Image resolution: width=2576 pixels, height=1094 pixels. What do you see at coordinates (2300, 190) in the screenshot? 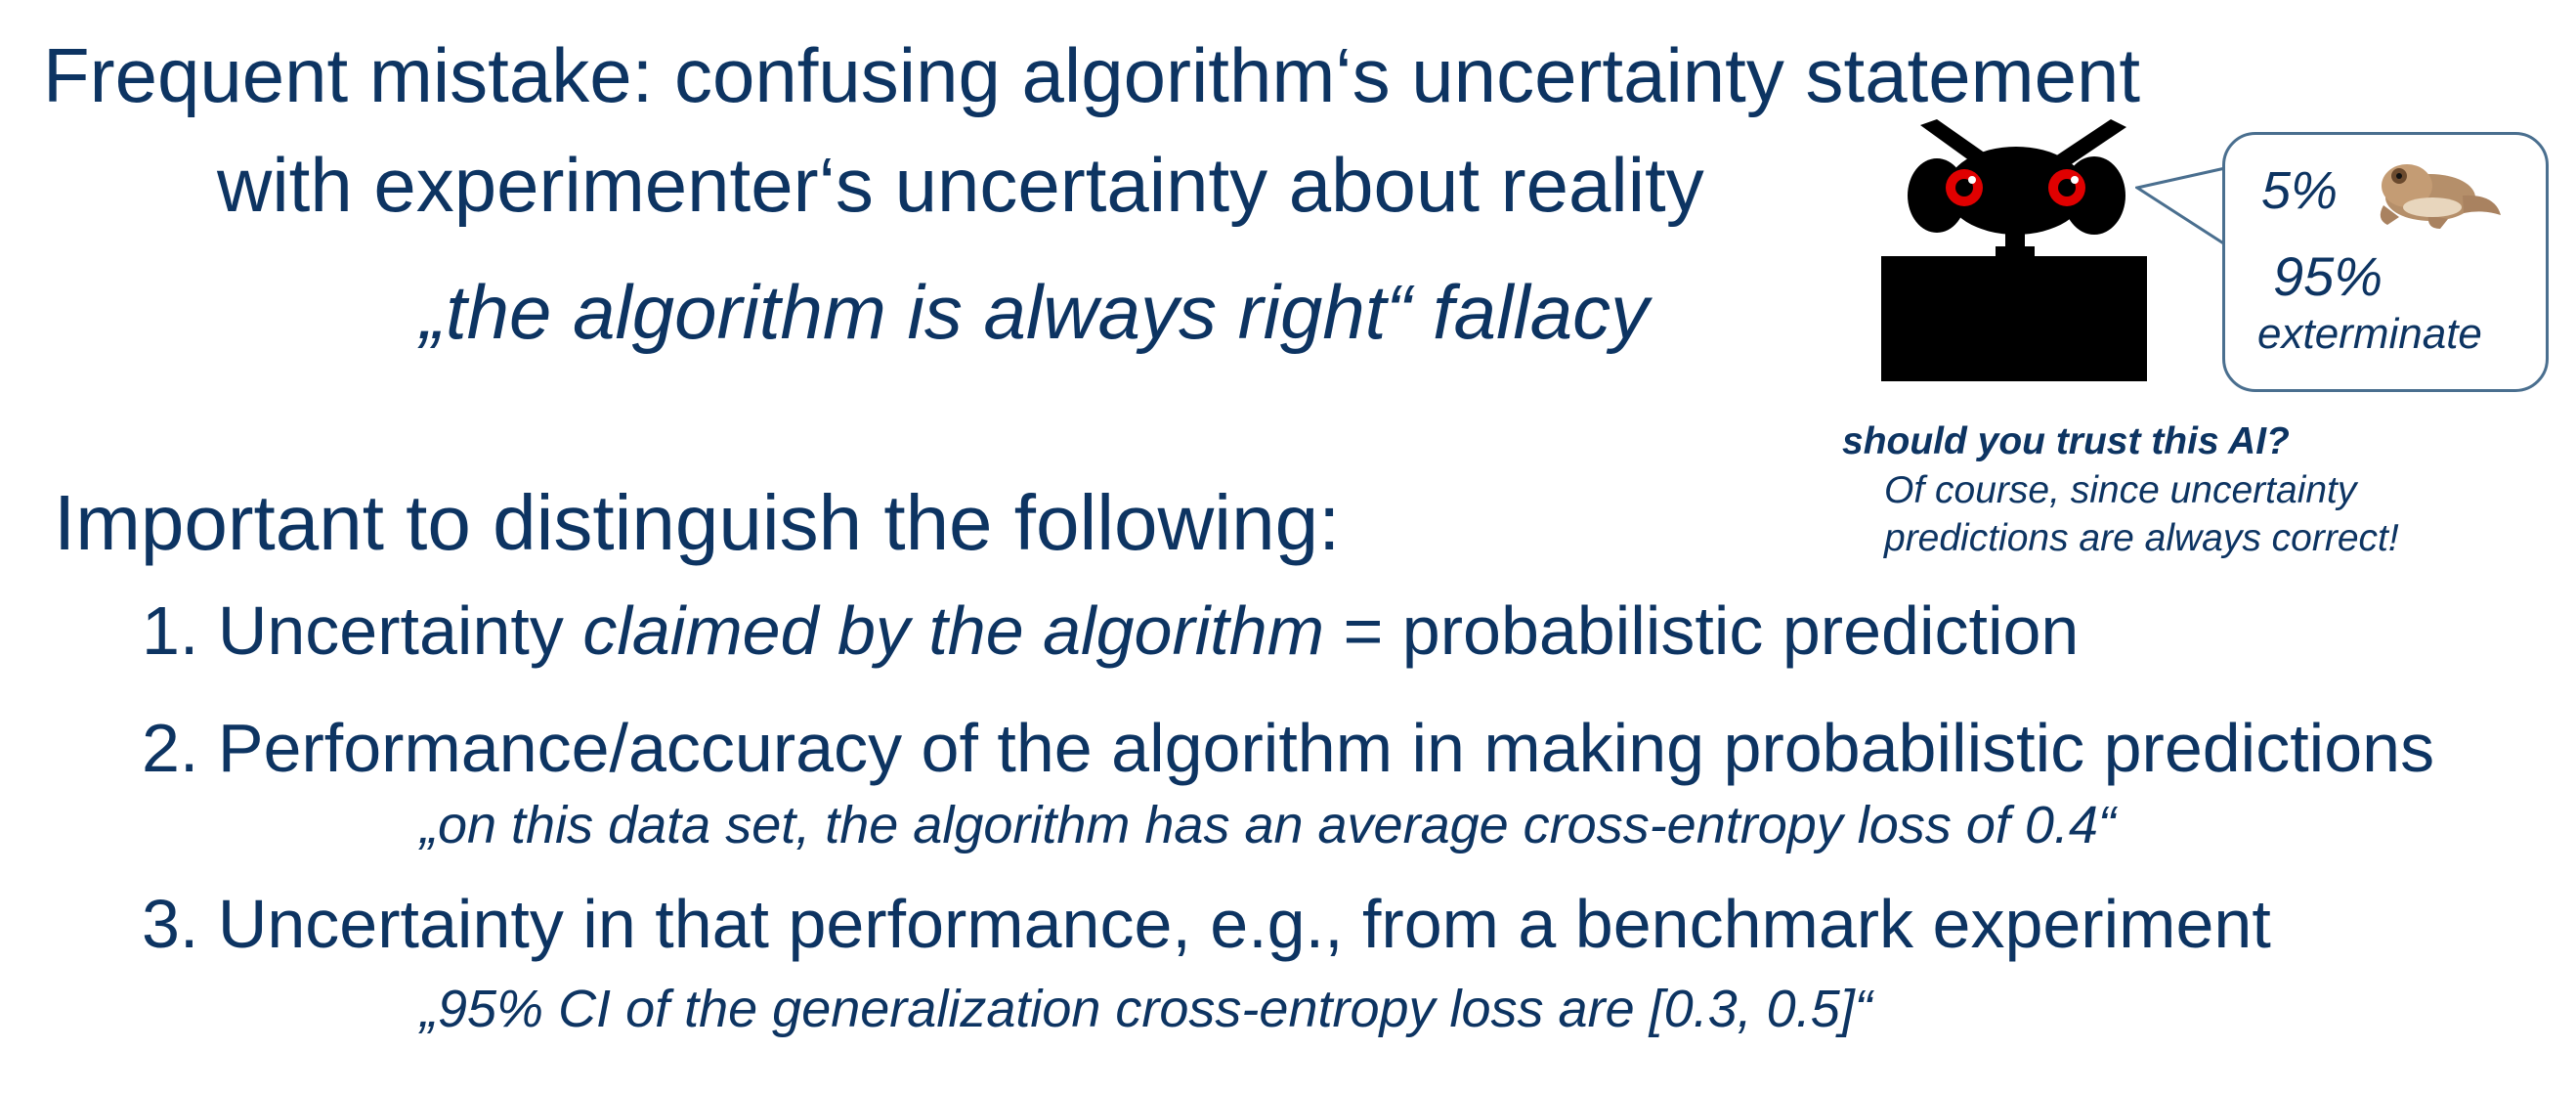
I see `frog-probability: 5%` at bounding box center [2300, 190].